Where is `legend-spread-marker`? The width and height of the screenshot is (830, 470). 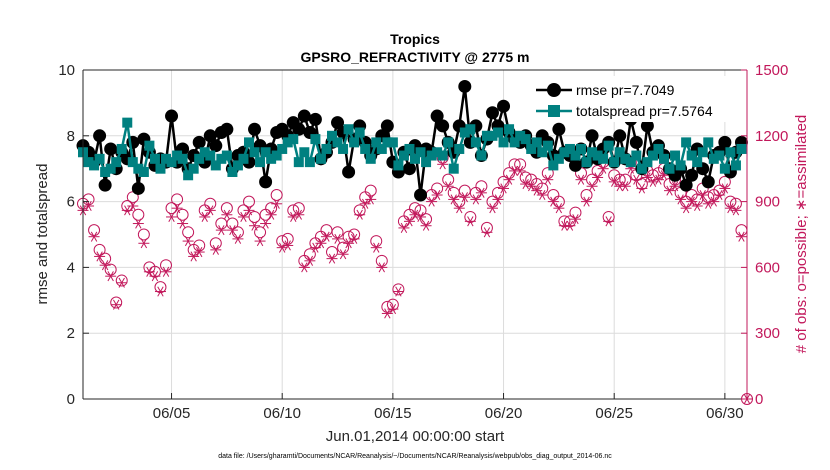 legend-spread-marker is located at coordinates (554, 111).